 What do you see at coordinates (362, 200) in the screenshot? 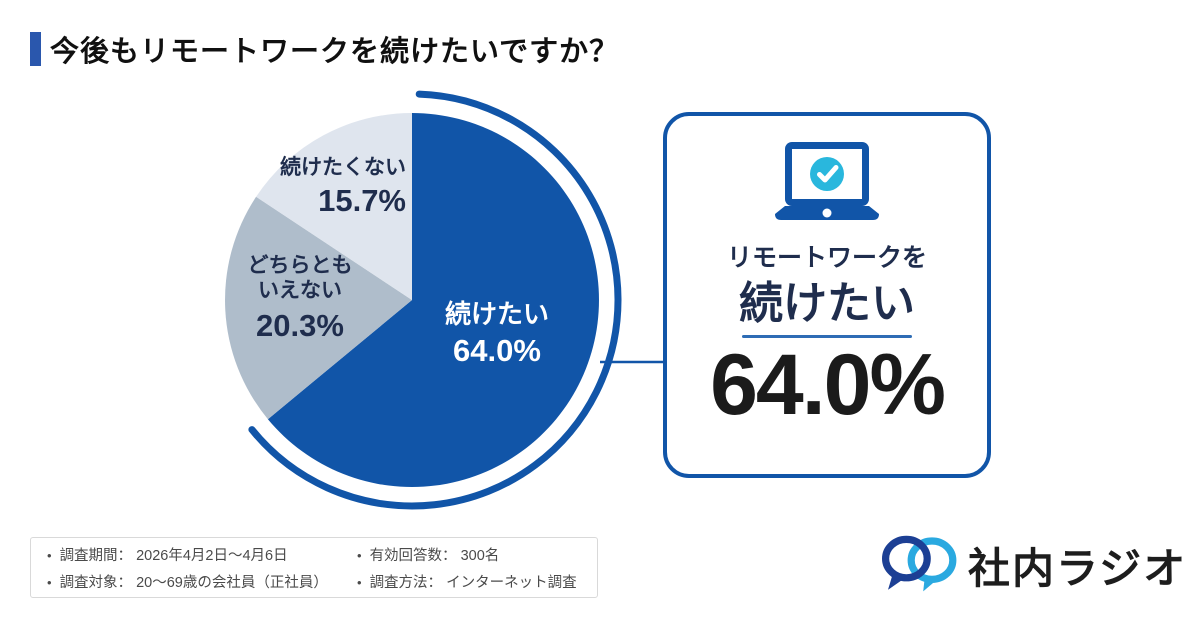
I see `pie-label-no-value: 15.7%` at bounding box center [362, 200].